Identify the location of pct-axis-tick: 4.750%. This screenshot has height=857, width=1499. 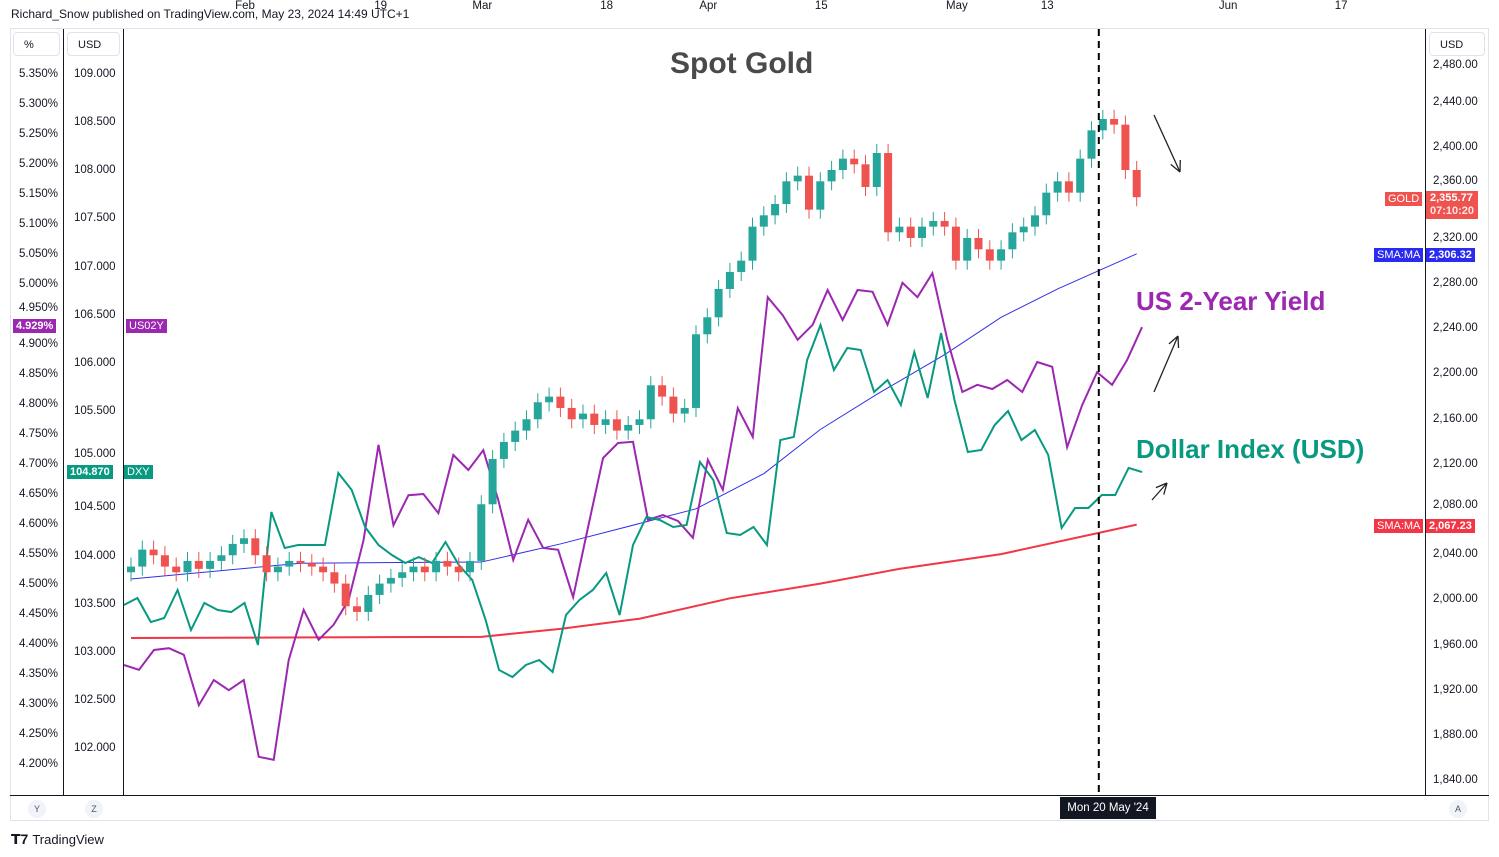
(39, 434).